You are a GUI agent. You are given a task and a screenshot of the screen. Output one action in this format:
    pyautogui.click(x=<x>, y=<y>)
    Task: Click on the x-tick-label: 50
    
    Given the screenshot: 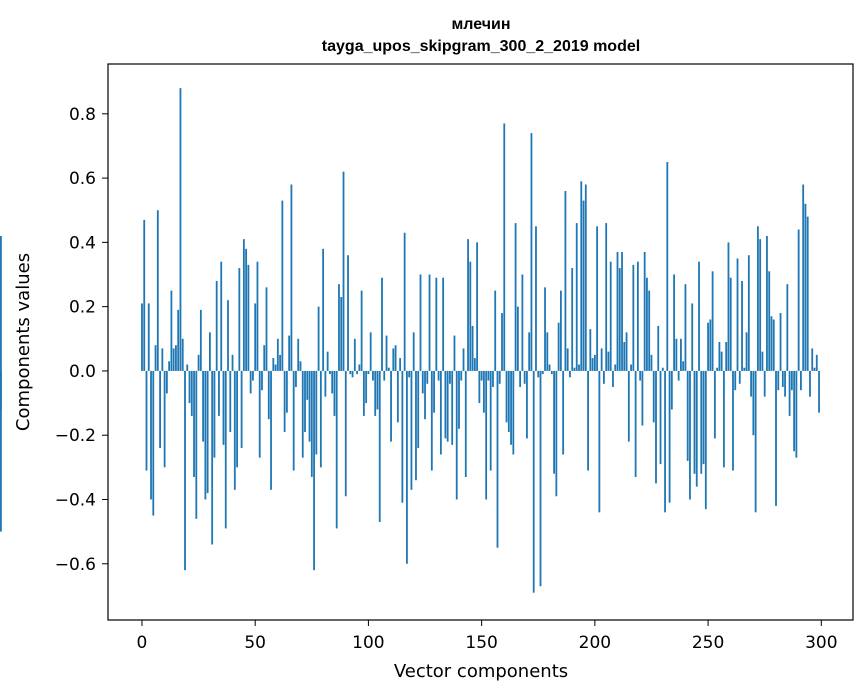 What is the action you would take?
    pyautogui.click(x=255, y=643)
    